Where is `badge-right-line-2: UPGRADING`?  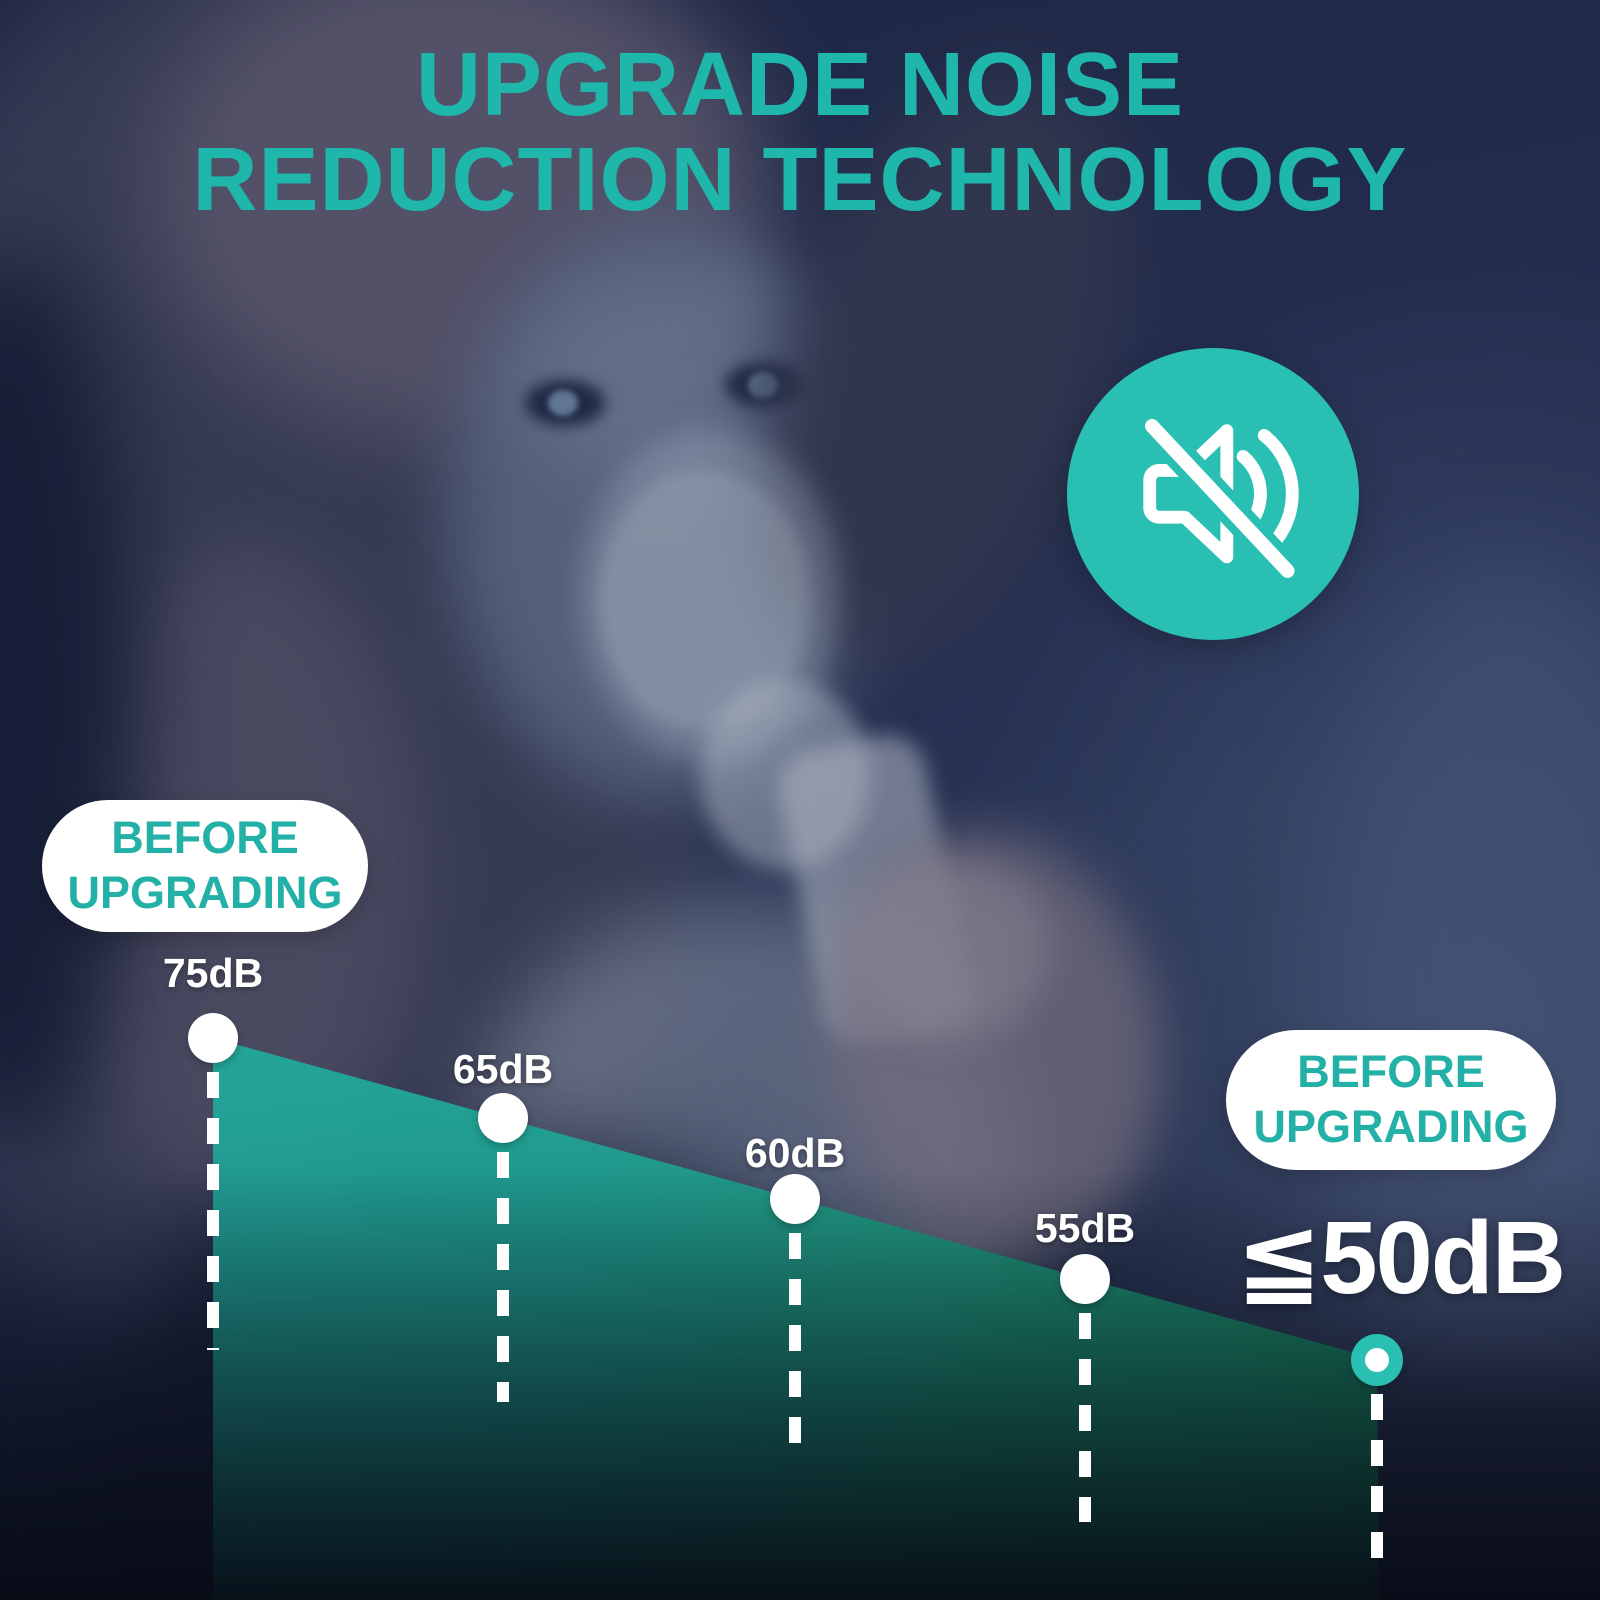
badge-right-line-2: UPGRADING is located at coordinates (1391, 1126).